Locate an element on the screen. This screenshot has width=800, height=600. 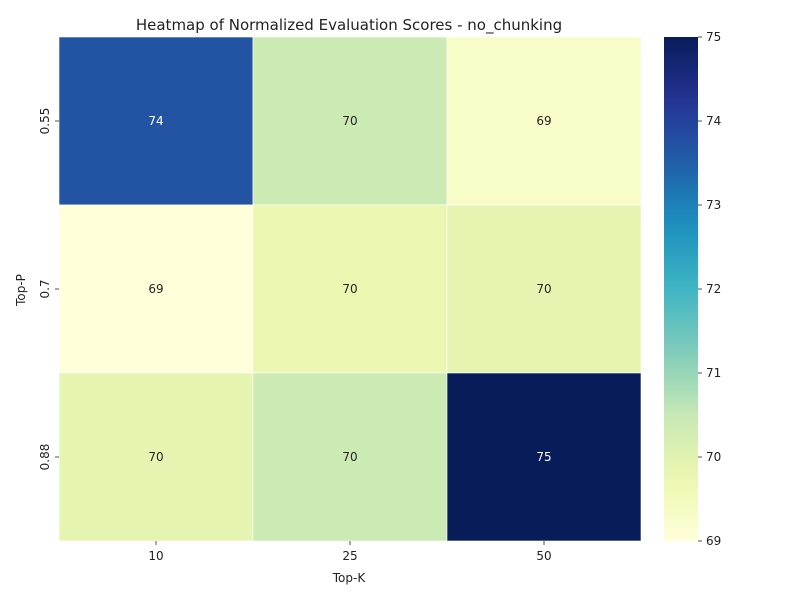
x-axis-ticks: 10 25 50 is located at coordinates (350, 552).